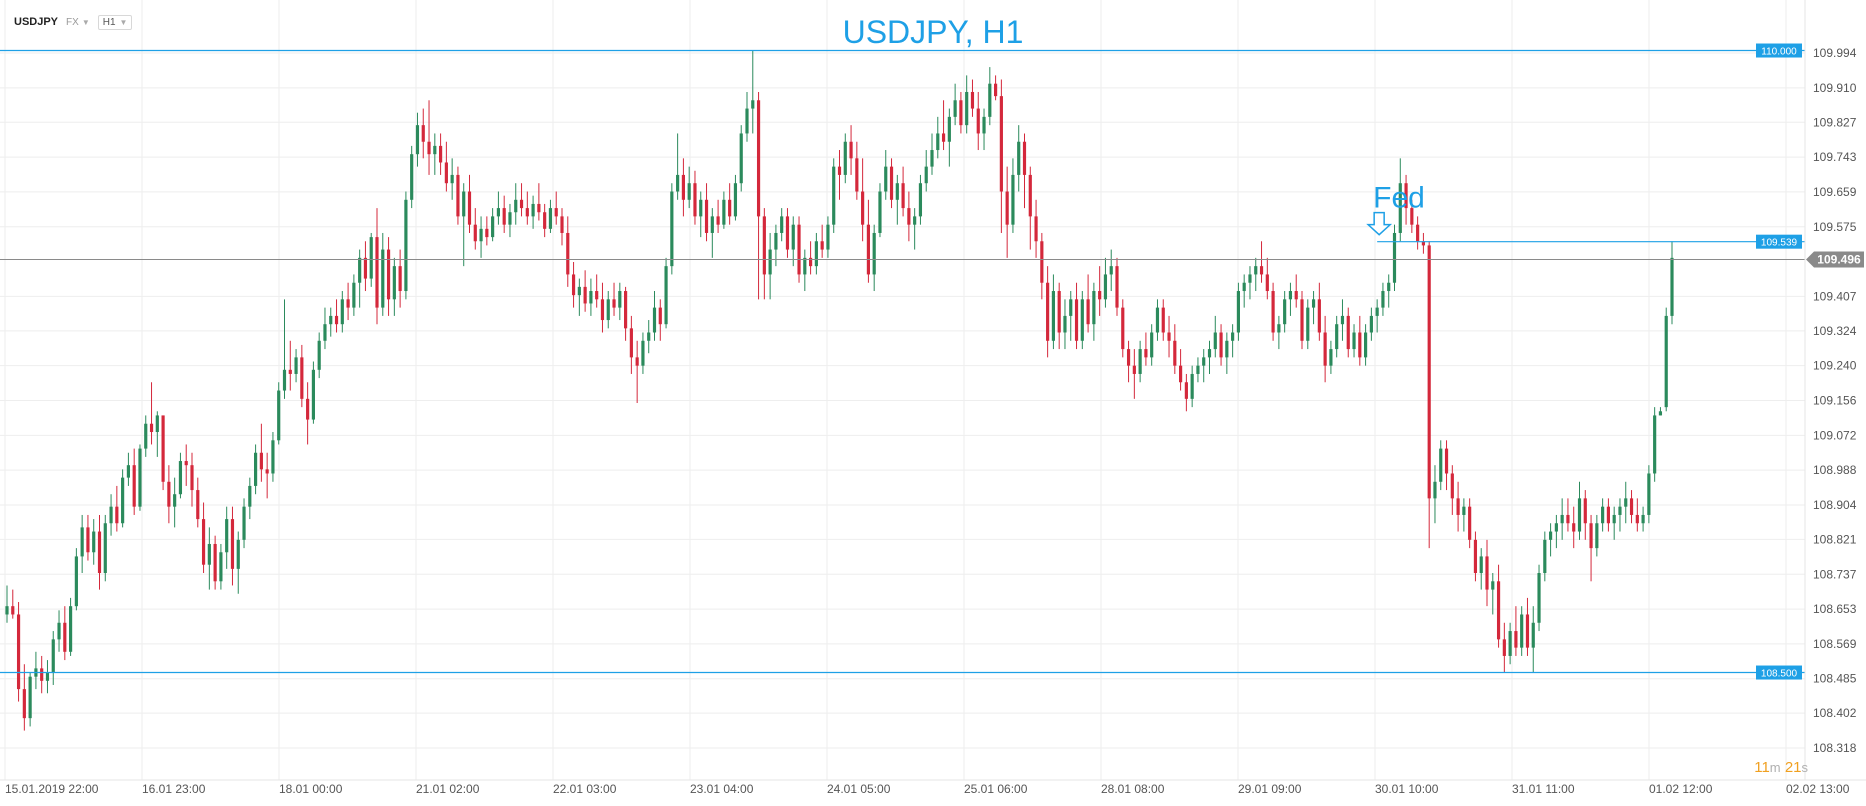 The image size is (1866, 806). I want to click on time-tick-label: 31.01 11:00, so click(1543, 789).